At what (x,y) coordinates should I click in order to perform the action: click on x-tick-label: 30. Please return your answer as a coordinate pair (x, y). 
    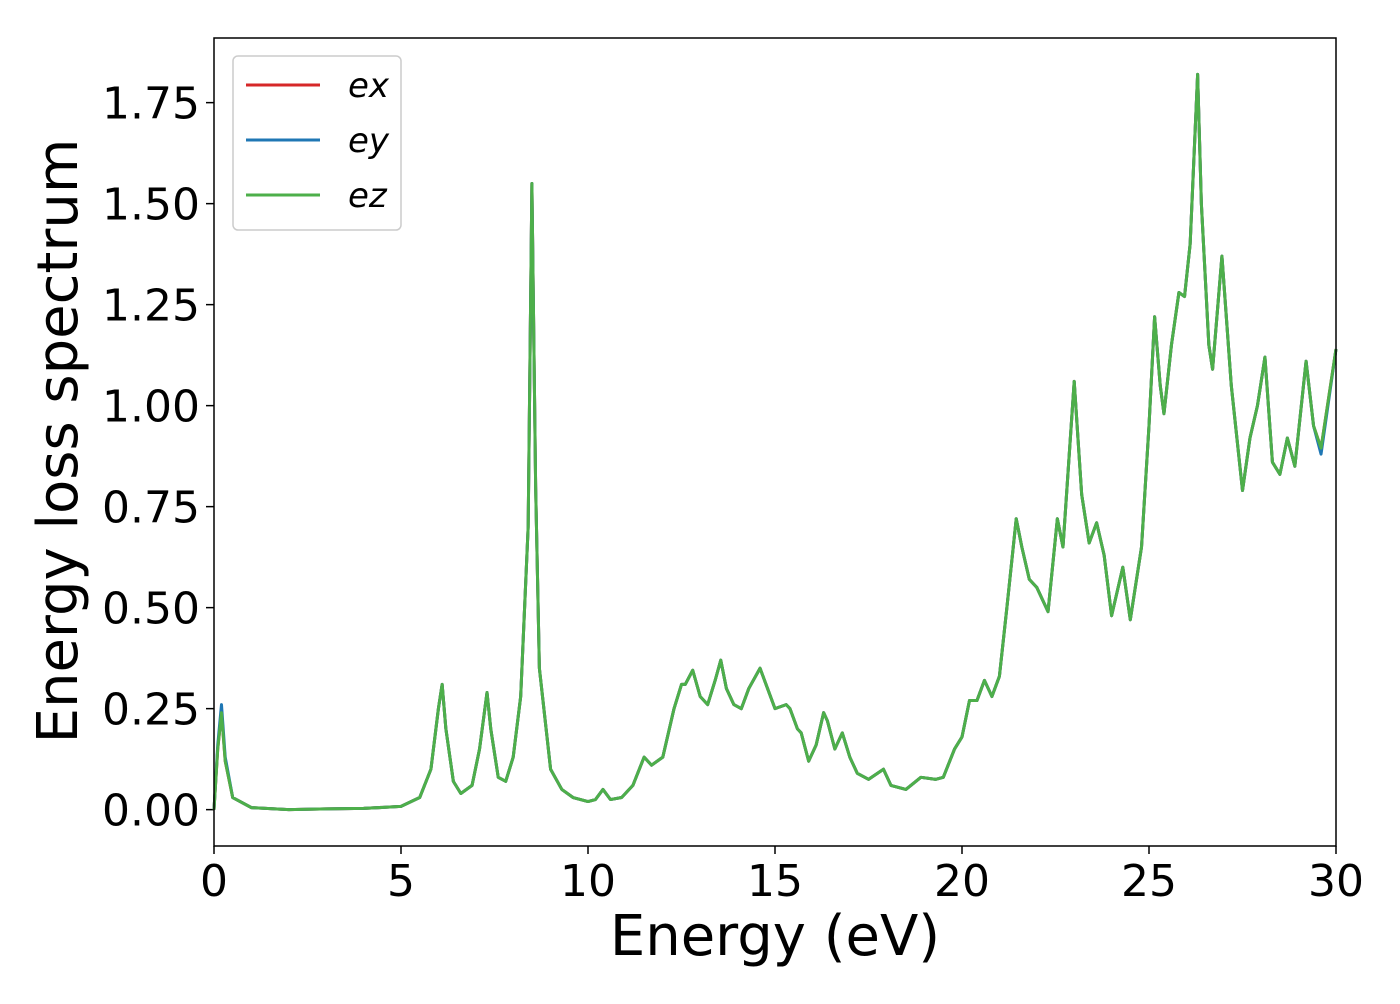
    Looking at the image, I should click on (1336, 881).